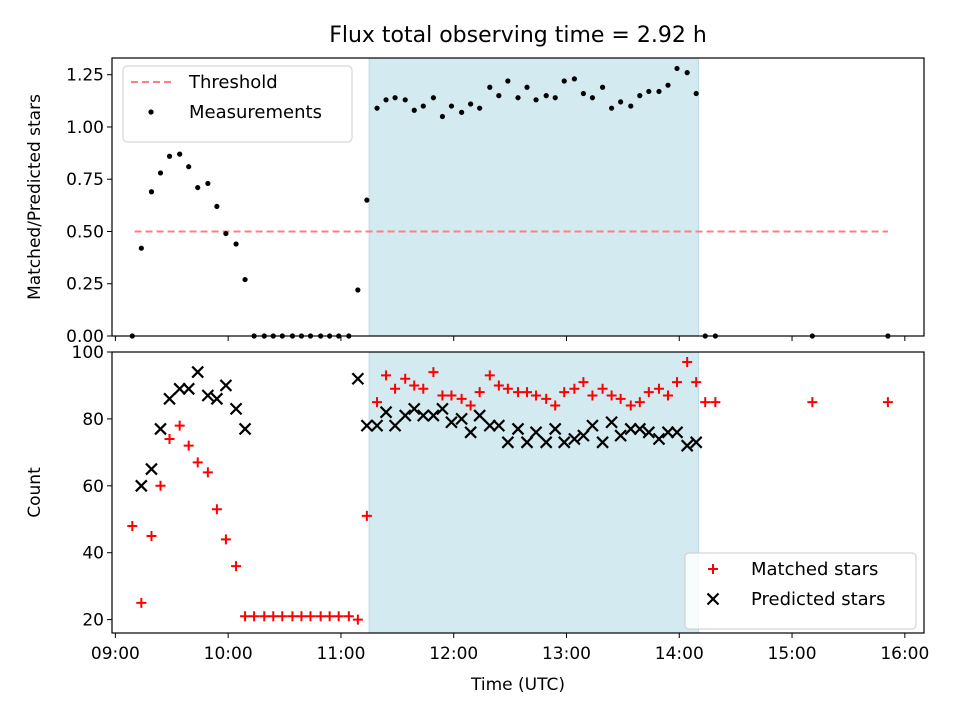 Image resolution: width=960 pixels, height=720 pixels. I want to click on xtick-label-6: 15:00, so click(792, 654).